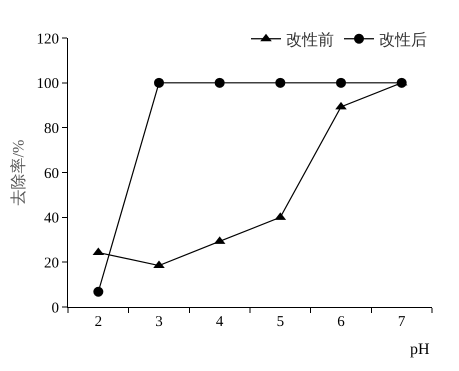 The image size is (459, 371). Describe the element at coordinates (420, 349) in the screenshot. I see `x-axis-title: pH` at that location.